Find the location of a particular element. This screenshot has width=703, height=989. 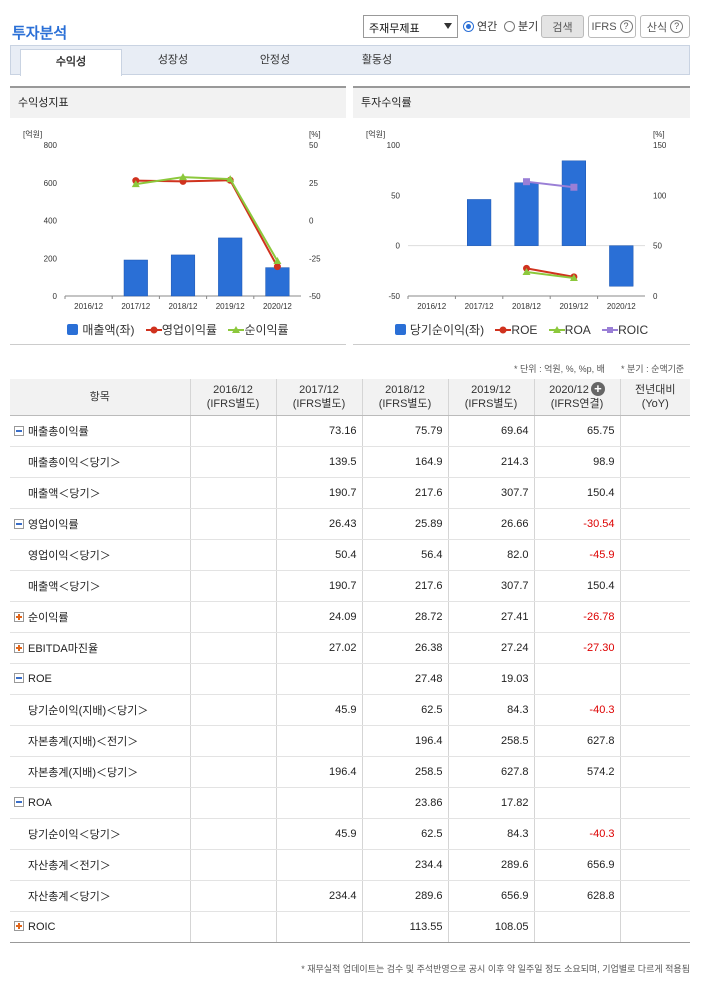

search-button: 검색 is located at coordinates (562, 26).